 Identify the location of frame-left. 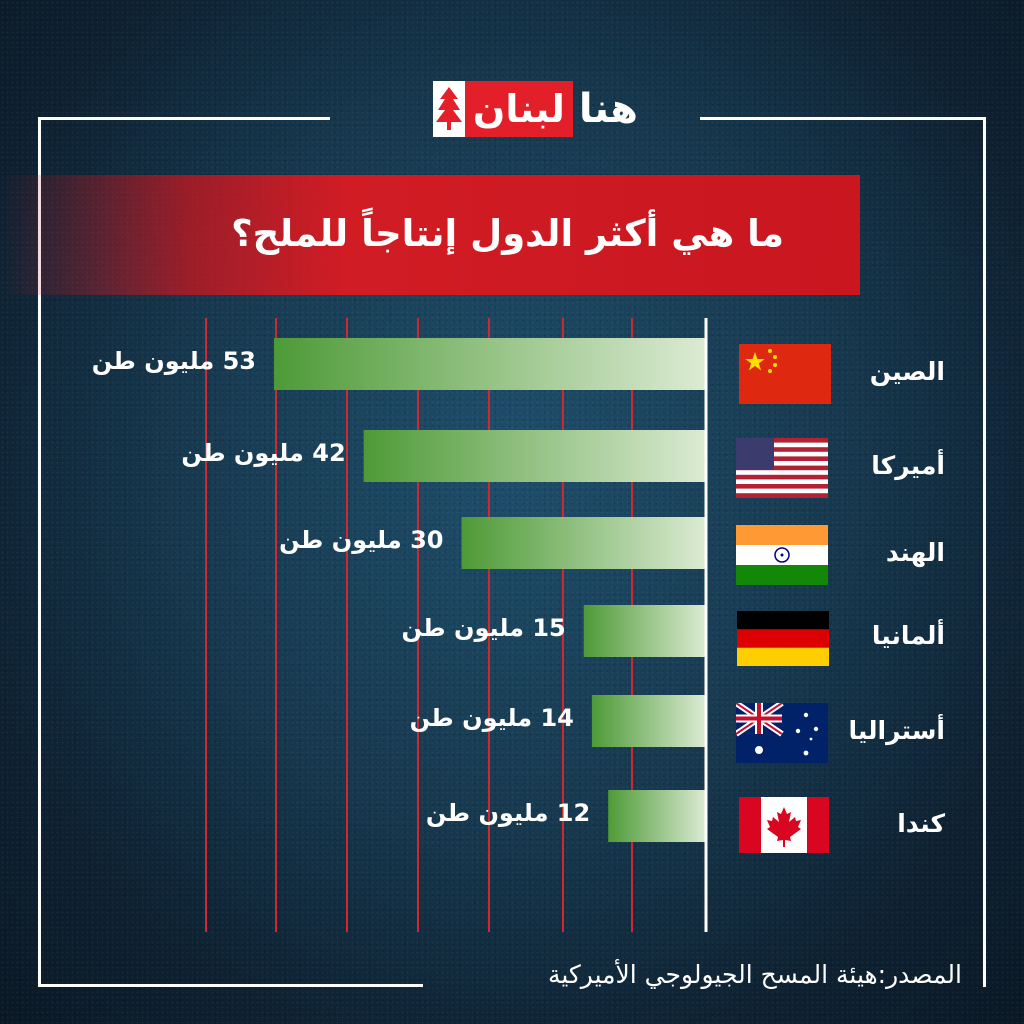
(39, 552).